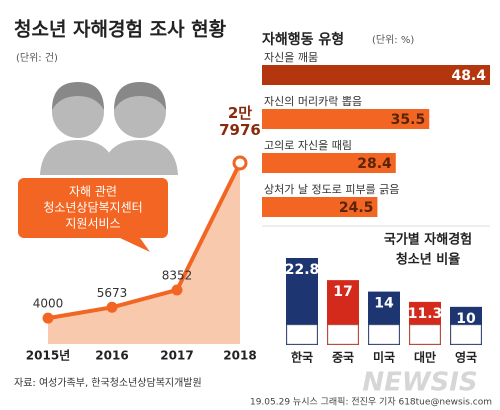 This screenshot has height=410, width=500. What do you see at coordinates (48, 304) in the screenshot?
I see `value-label: 4000` at bounding box center [48, 304].